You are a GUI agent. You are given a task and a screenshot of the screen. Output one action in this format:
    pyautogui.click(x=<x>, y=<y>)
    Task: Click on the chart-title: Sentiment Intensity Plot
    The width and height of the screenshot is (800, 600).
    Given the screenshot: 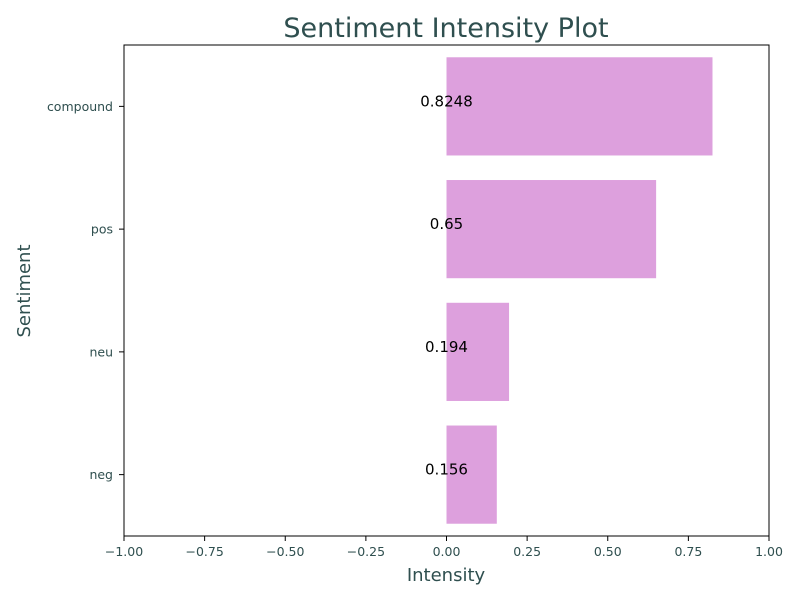 What is the action you would take?
    pyautogui.click(x=445, y=28)
    